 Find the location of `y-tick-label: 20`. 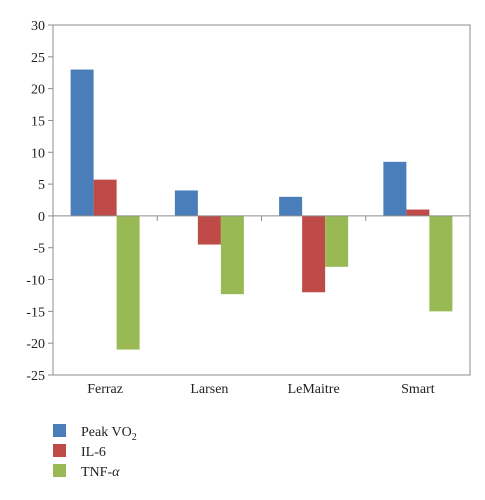

y-tick-label: 20 is located at coordinates (38, 90).